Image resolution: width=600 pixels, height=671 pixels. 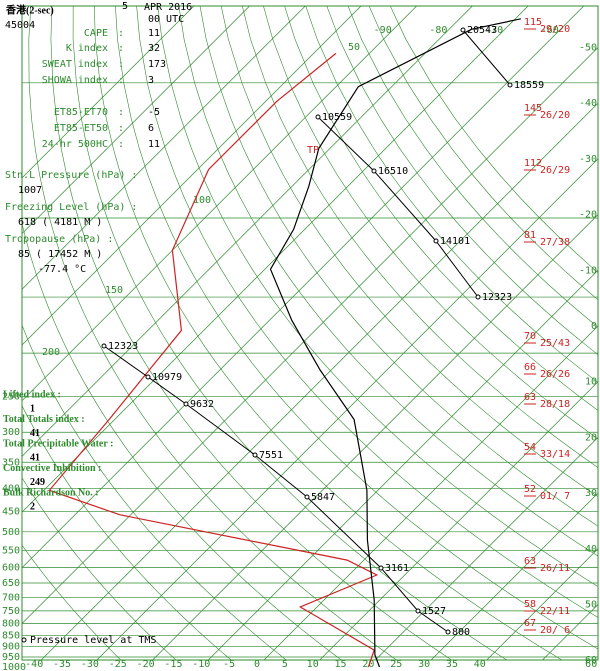 I want to click on stability-label: Lifted index :, so click(x=32, y=394).